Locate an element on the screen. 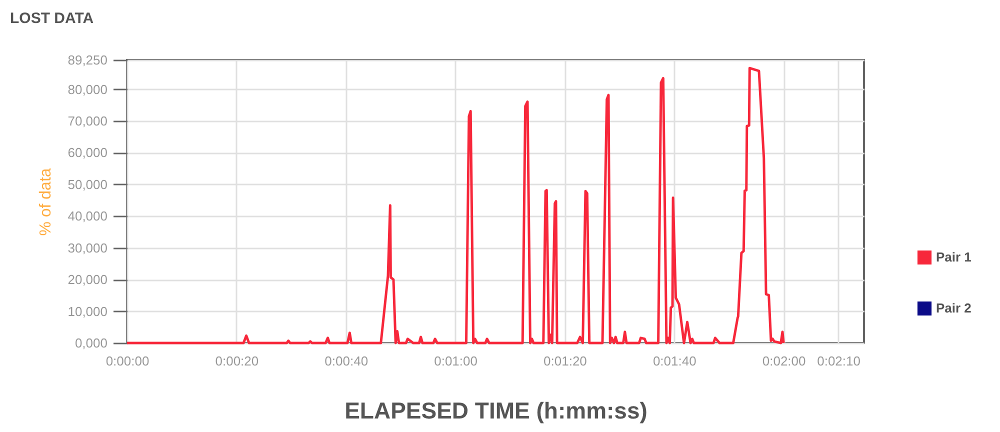 The image size is (1000, 432). y-tick-label: 30,000 is located at coordinates (88, 248).